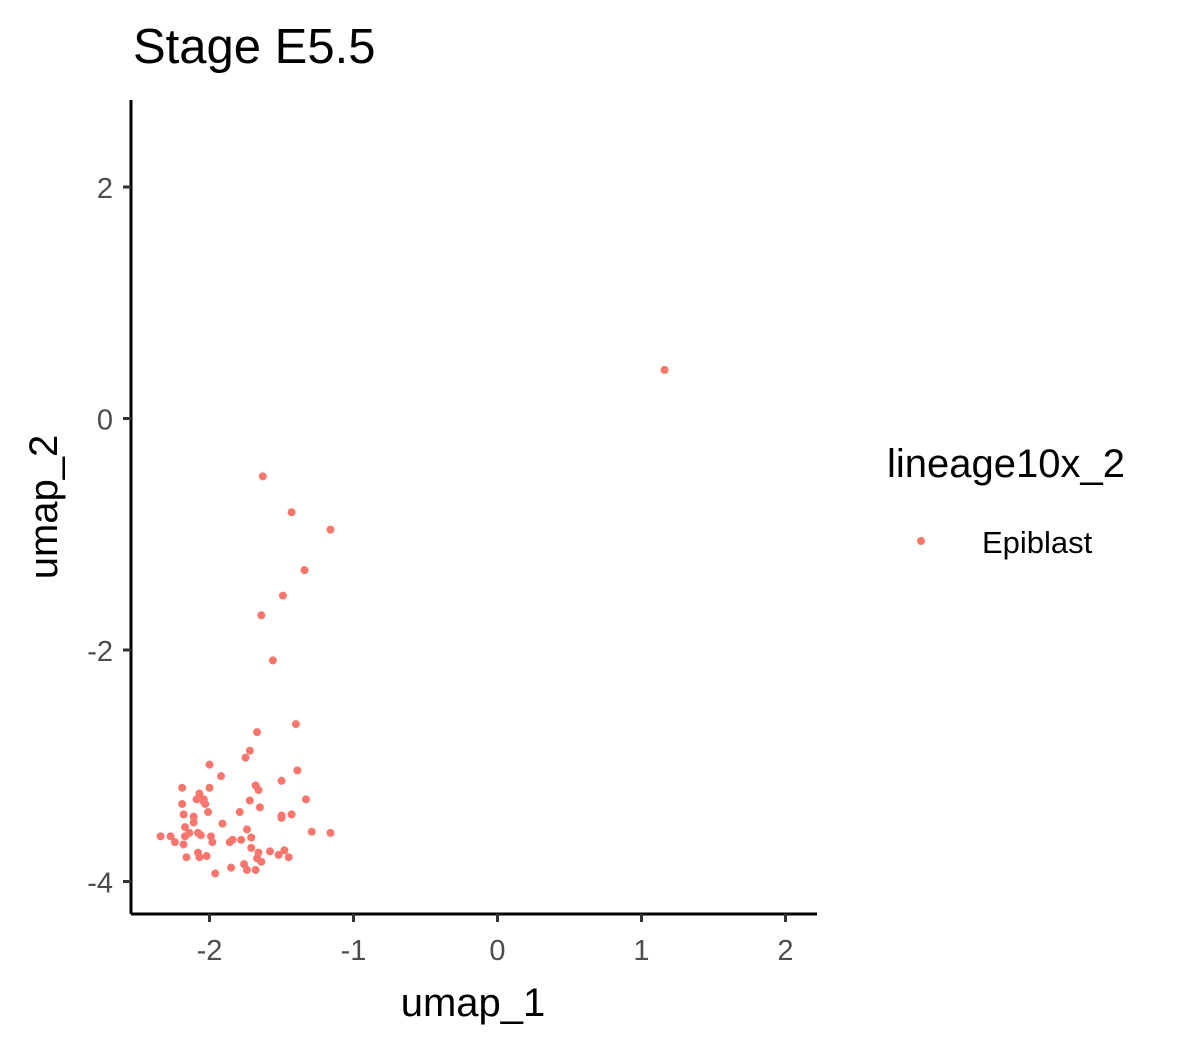 This screenshot has width=1200, height=1050. Describe the element at coordinates (105, 421) in the screenshot. I see `y-tick-label: 0` at that location.